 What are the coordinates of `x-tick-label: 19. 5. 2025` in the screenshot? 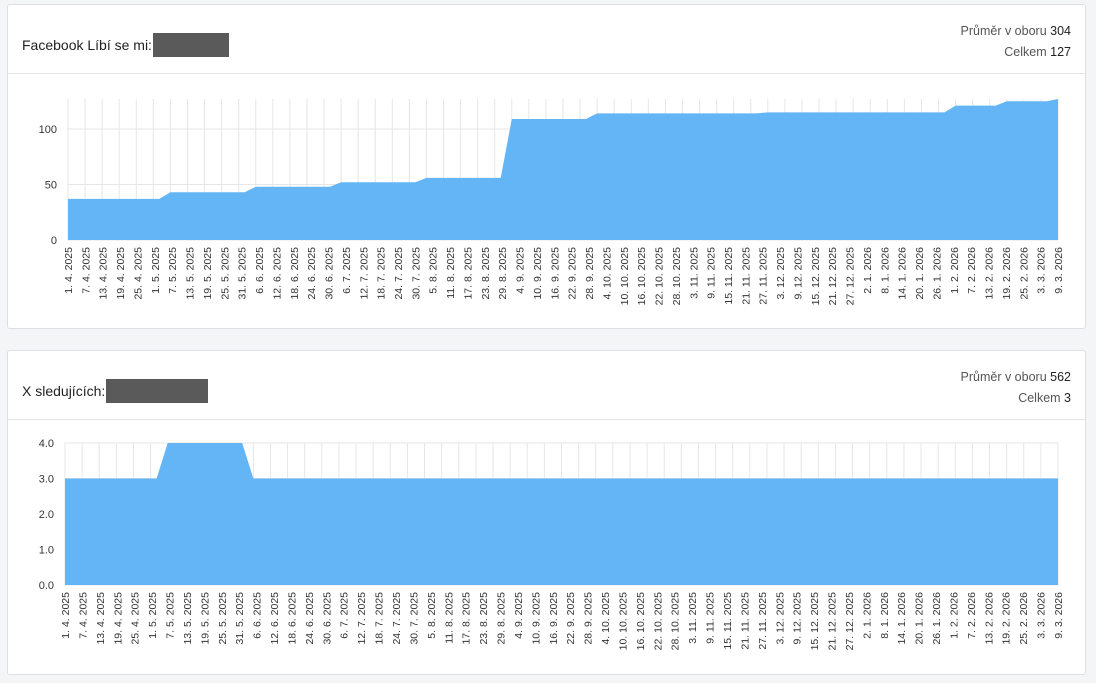 It's located at (208, 273).